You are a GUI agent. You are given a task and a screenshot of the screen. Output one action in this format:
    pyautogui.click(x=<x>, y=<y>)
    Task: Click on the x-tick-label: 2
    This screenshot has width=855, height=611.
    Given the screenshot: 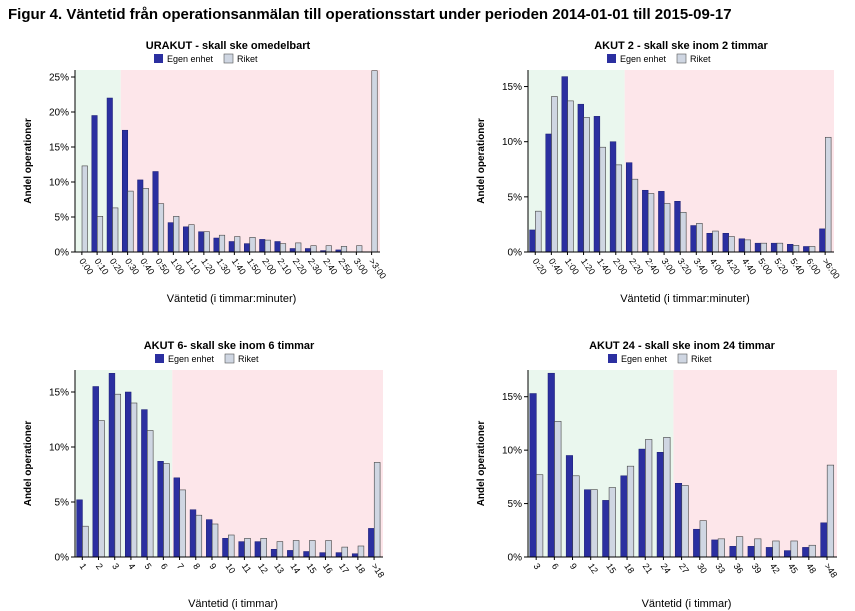 What is the action you would take?
    pyautogui.click(x=99, y=566)
    